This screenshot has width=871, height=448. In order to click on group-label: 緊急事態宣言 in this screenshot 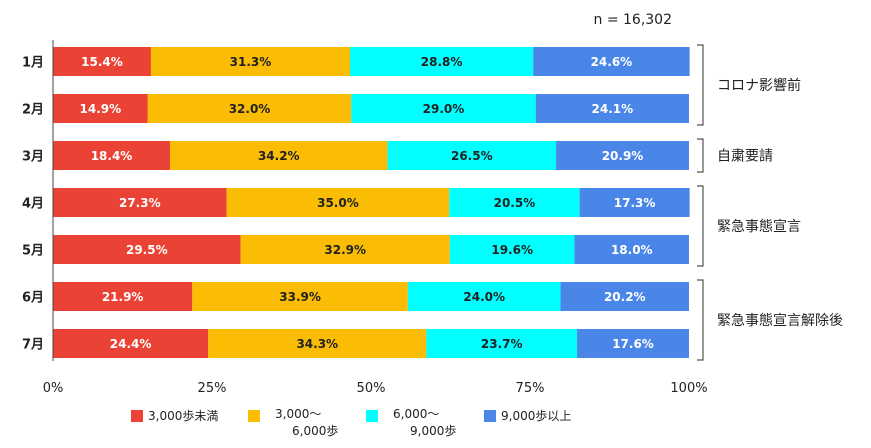, I will do `click(759, 227)`.